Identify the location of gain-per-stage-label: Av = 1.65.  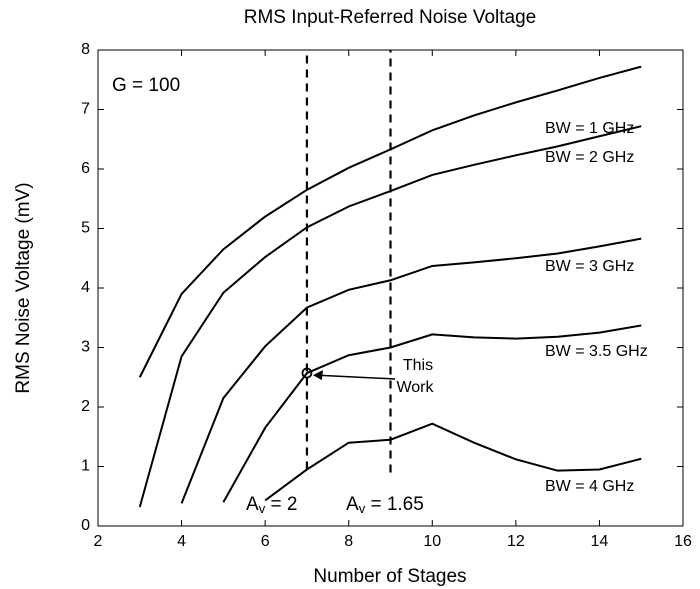
(385, 505).